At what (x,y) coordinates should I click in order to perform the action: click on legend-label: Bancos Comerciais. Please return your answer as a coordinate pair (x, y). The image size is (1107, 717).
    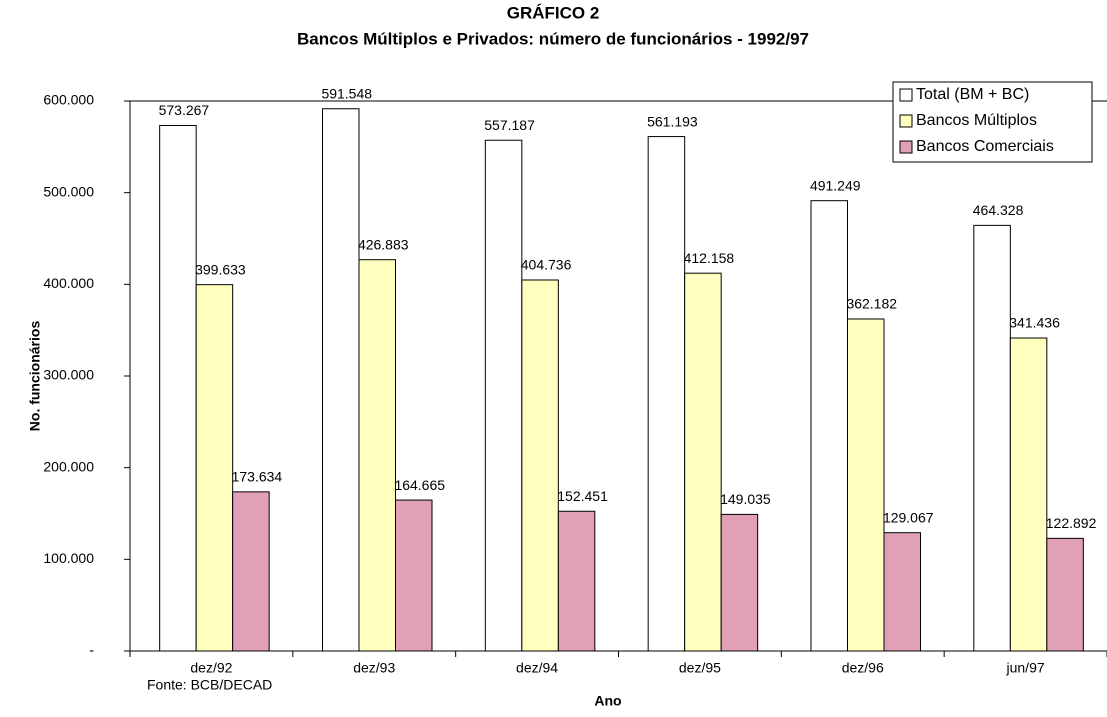
    Looking at the image, I should click on (985, 146).